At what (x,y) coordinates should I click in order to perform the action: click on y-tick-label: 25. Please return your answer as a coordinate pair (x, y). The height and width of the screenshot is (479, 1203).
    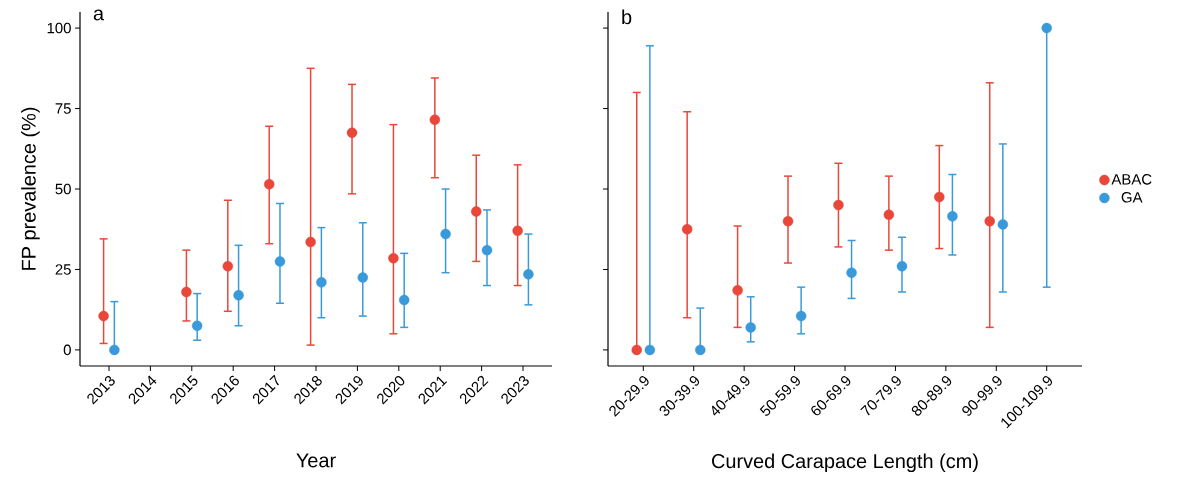
    Looking at the image, I should click on (63, 269).